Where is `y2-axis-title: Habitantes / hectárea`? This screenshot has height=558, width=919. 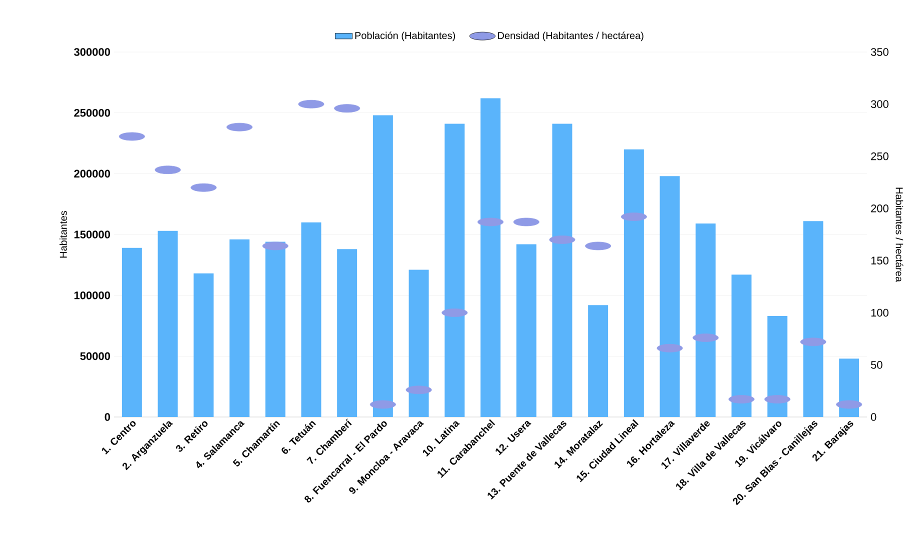
y2-axis-title: Habitantes / hectárea is located at coordinates (900, 235).